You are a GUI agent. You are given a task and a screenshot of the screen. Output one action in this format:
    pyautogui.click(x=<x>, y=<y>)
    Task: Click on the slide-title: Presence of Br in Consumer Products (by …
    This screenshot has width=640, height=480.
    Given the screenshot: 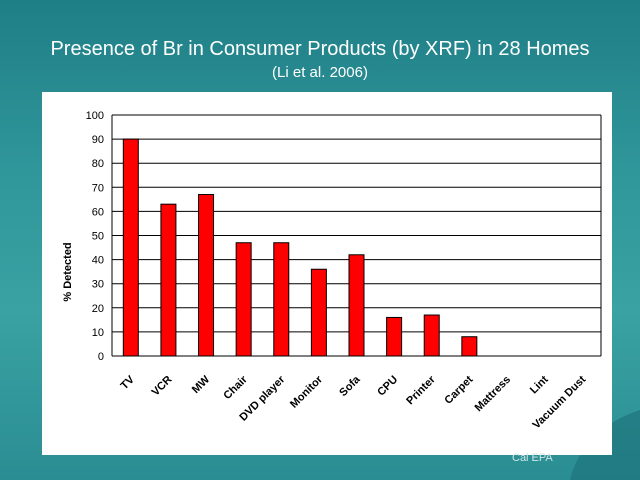 What is the action you would take?
    pyautogui.click(x=320, y=49)
    